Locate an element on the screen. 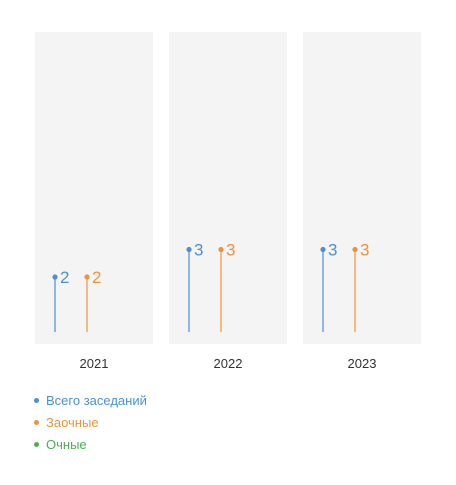 This screenshot has width=456, height=485. legend-item: Заочные is located at coordinates (184, 422).